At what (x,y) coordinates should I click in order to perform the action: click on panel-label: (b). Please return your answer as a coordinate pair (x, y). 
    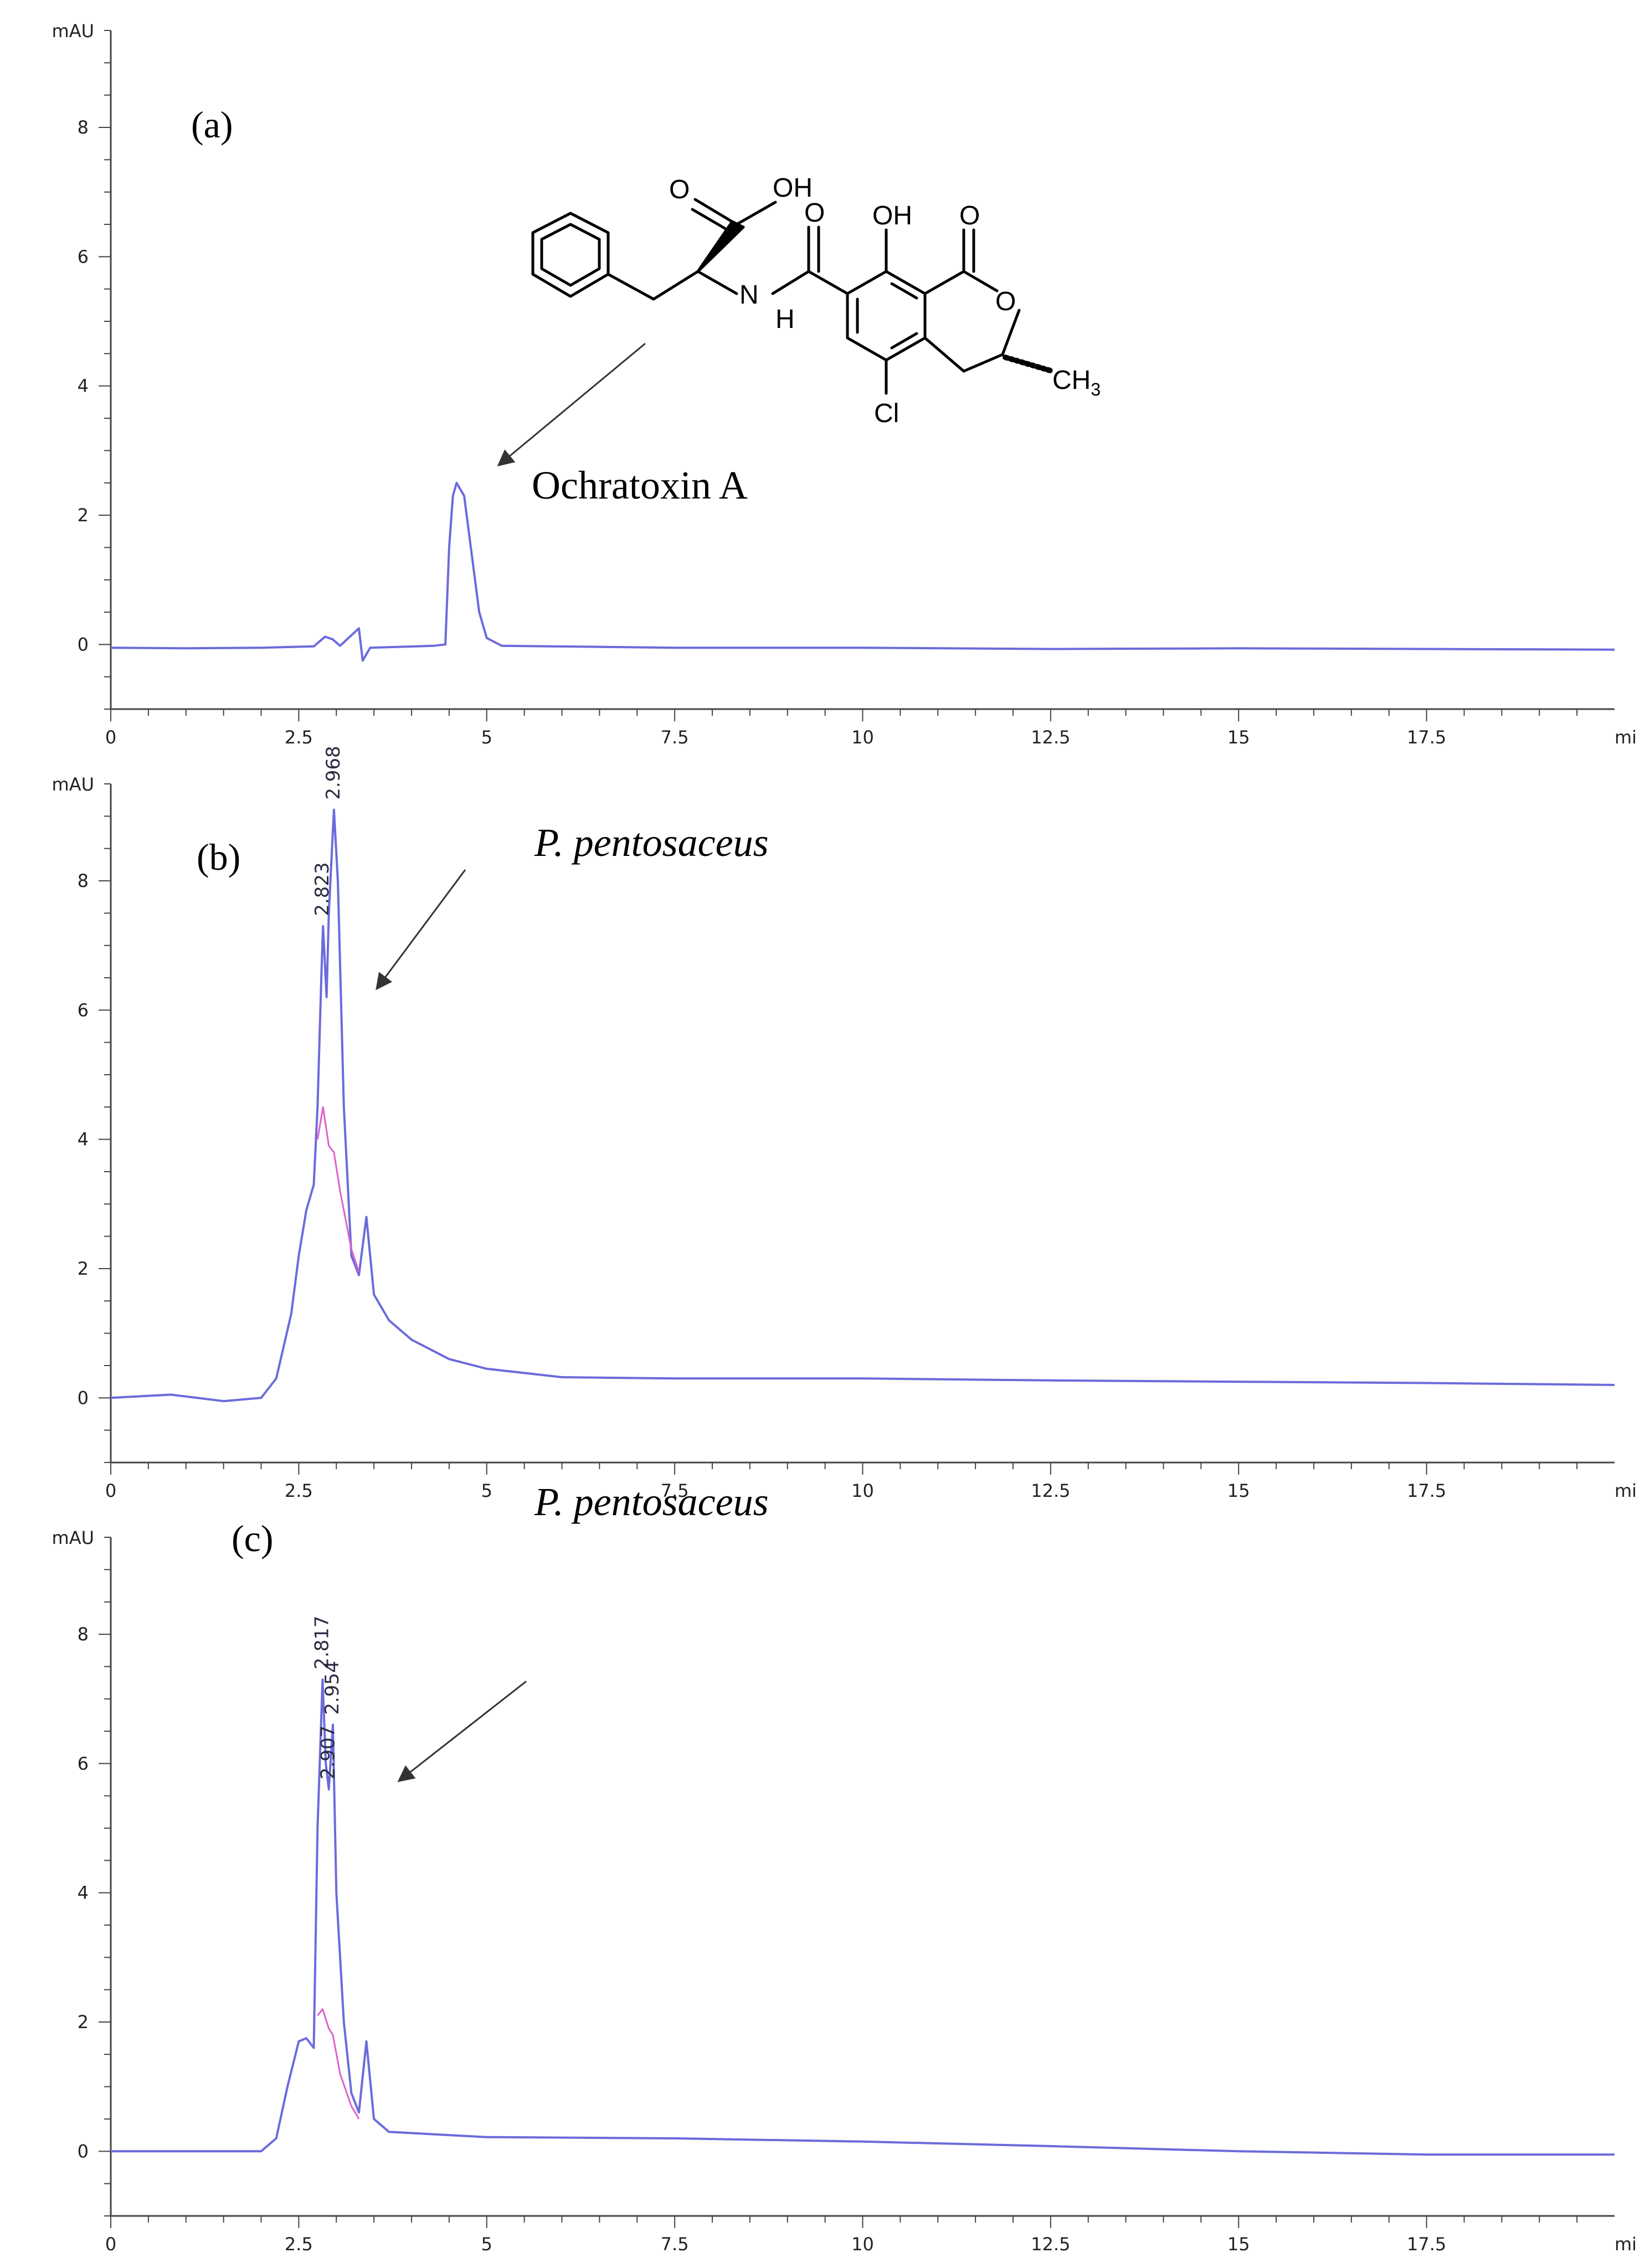
    Looking at the image, I should click on (218, 857).